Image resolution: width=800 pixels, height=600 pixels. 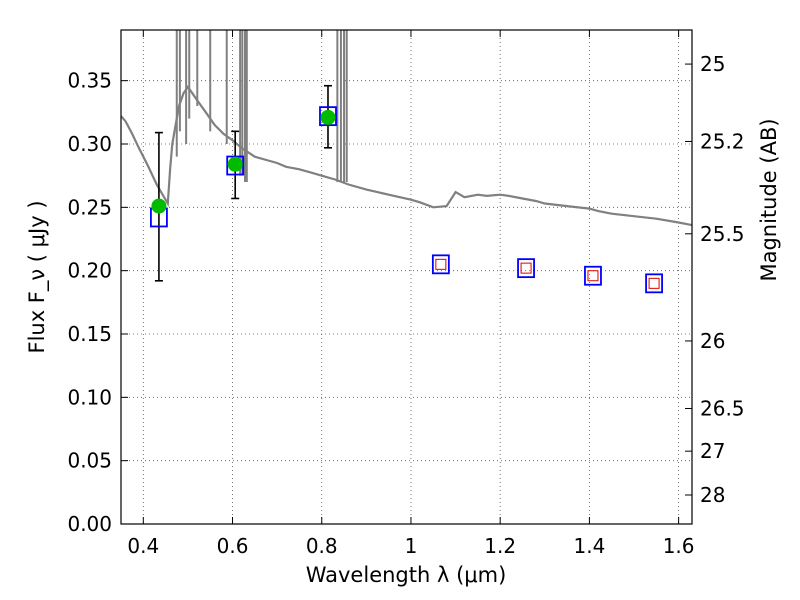 What do you see at coordinates (769, 199) in the screenshot?
I see `right-axis-label: Magnitude (AB)` at bounding box center [769, 199].